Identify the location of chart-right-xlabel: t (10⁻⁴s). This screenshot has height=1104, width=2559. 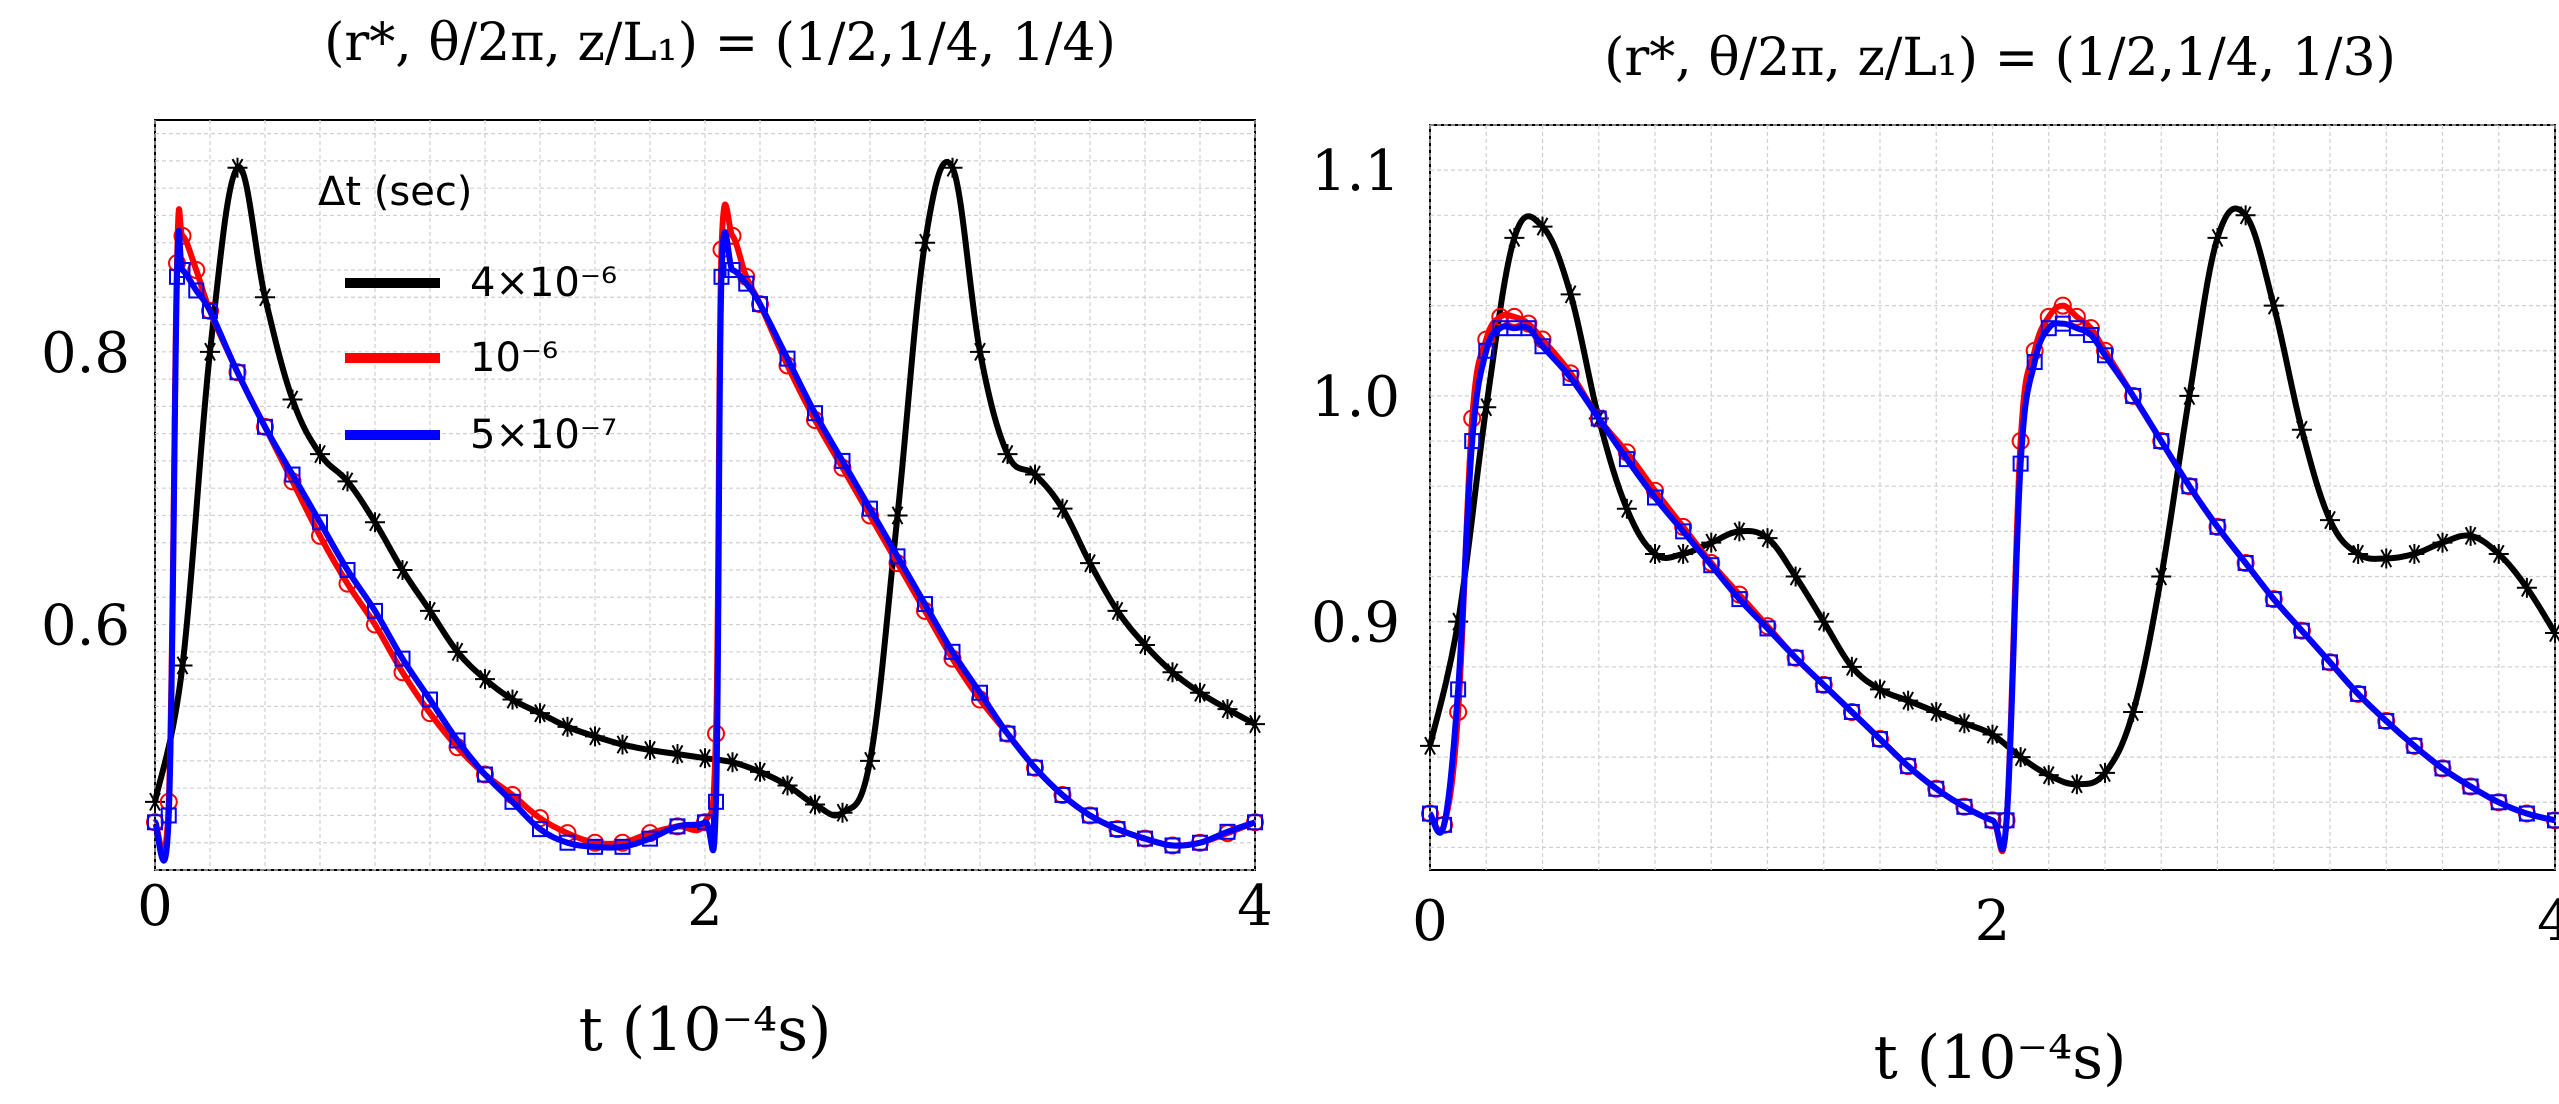
(2000, 1058).